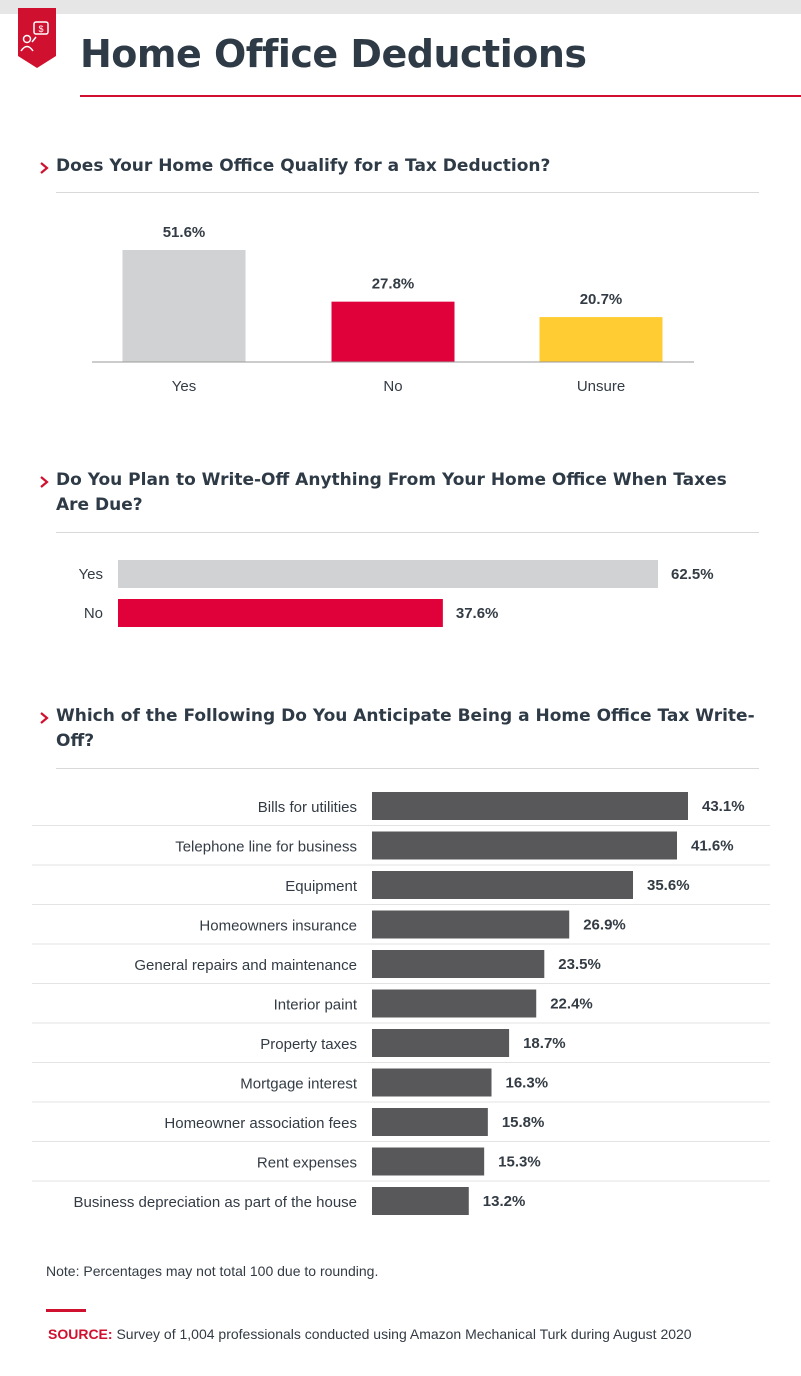 The height and width of the screenshot is (1376, 801). Describe the element at coordinates (393, 284) in the screenshot. I see `value-label: 27.8%` at that location.